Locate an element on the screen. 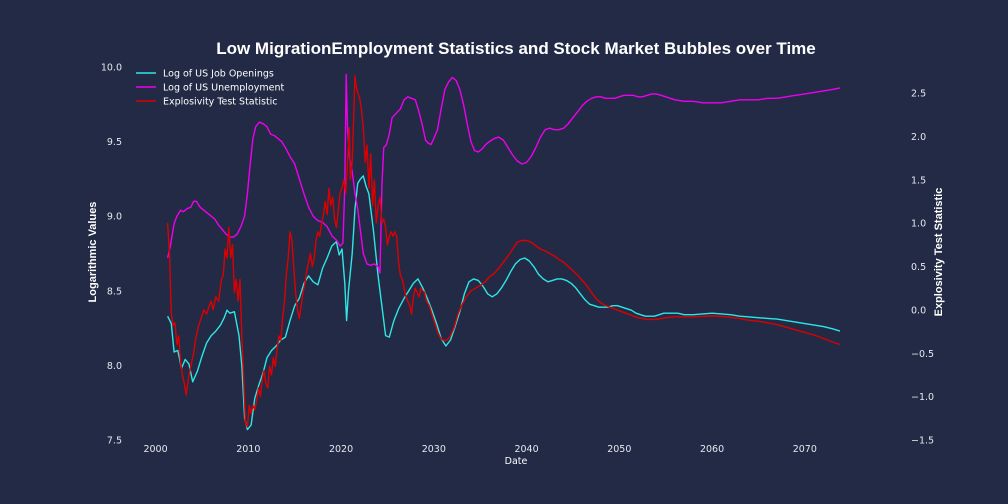 Image resolution: width=1008 pixels, height=504 pixels. y-left-tick-label: 10.0 is located at coordinates (111, 68).